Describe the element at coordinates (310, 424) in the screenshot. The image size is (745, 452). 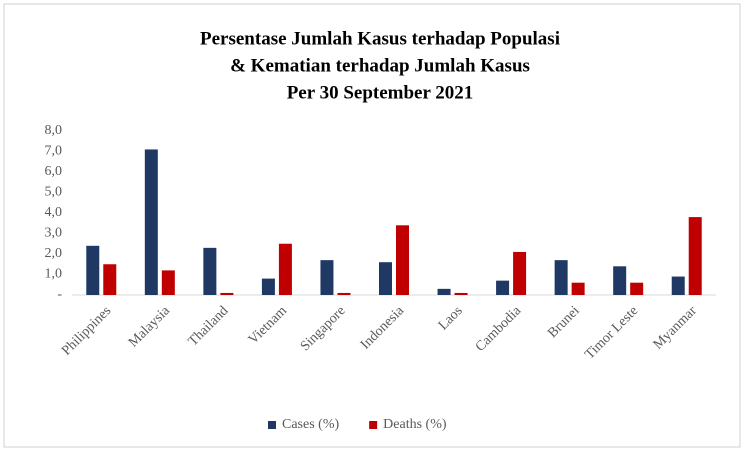
I see `legend-label: Cases (%)` at that location.